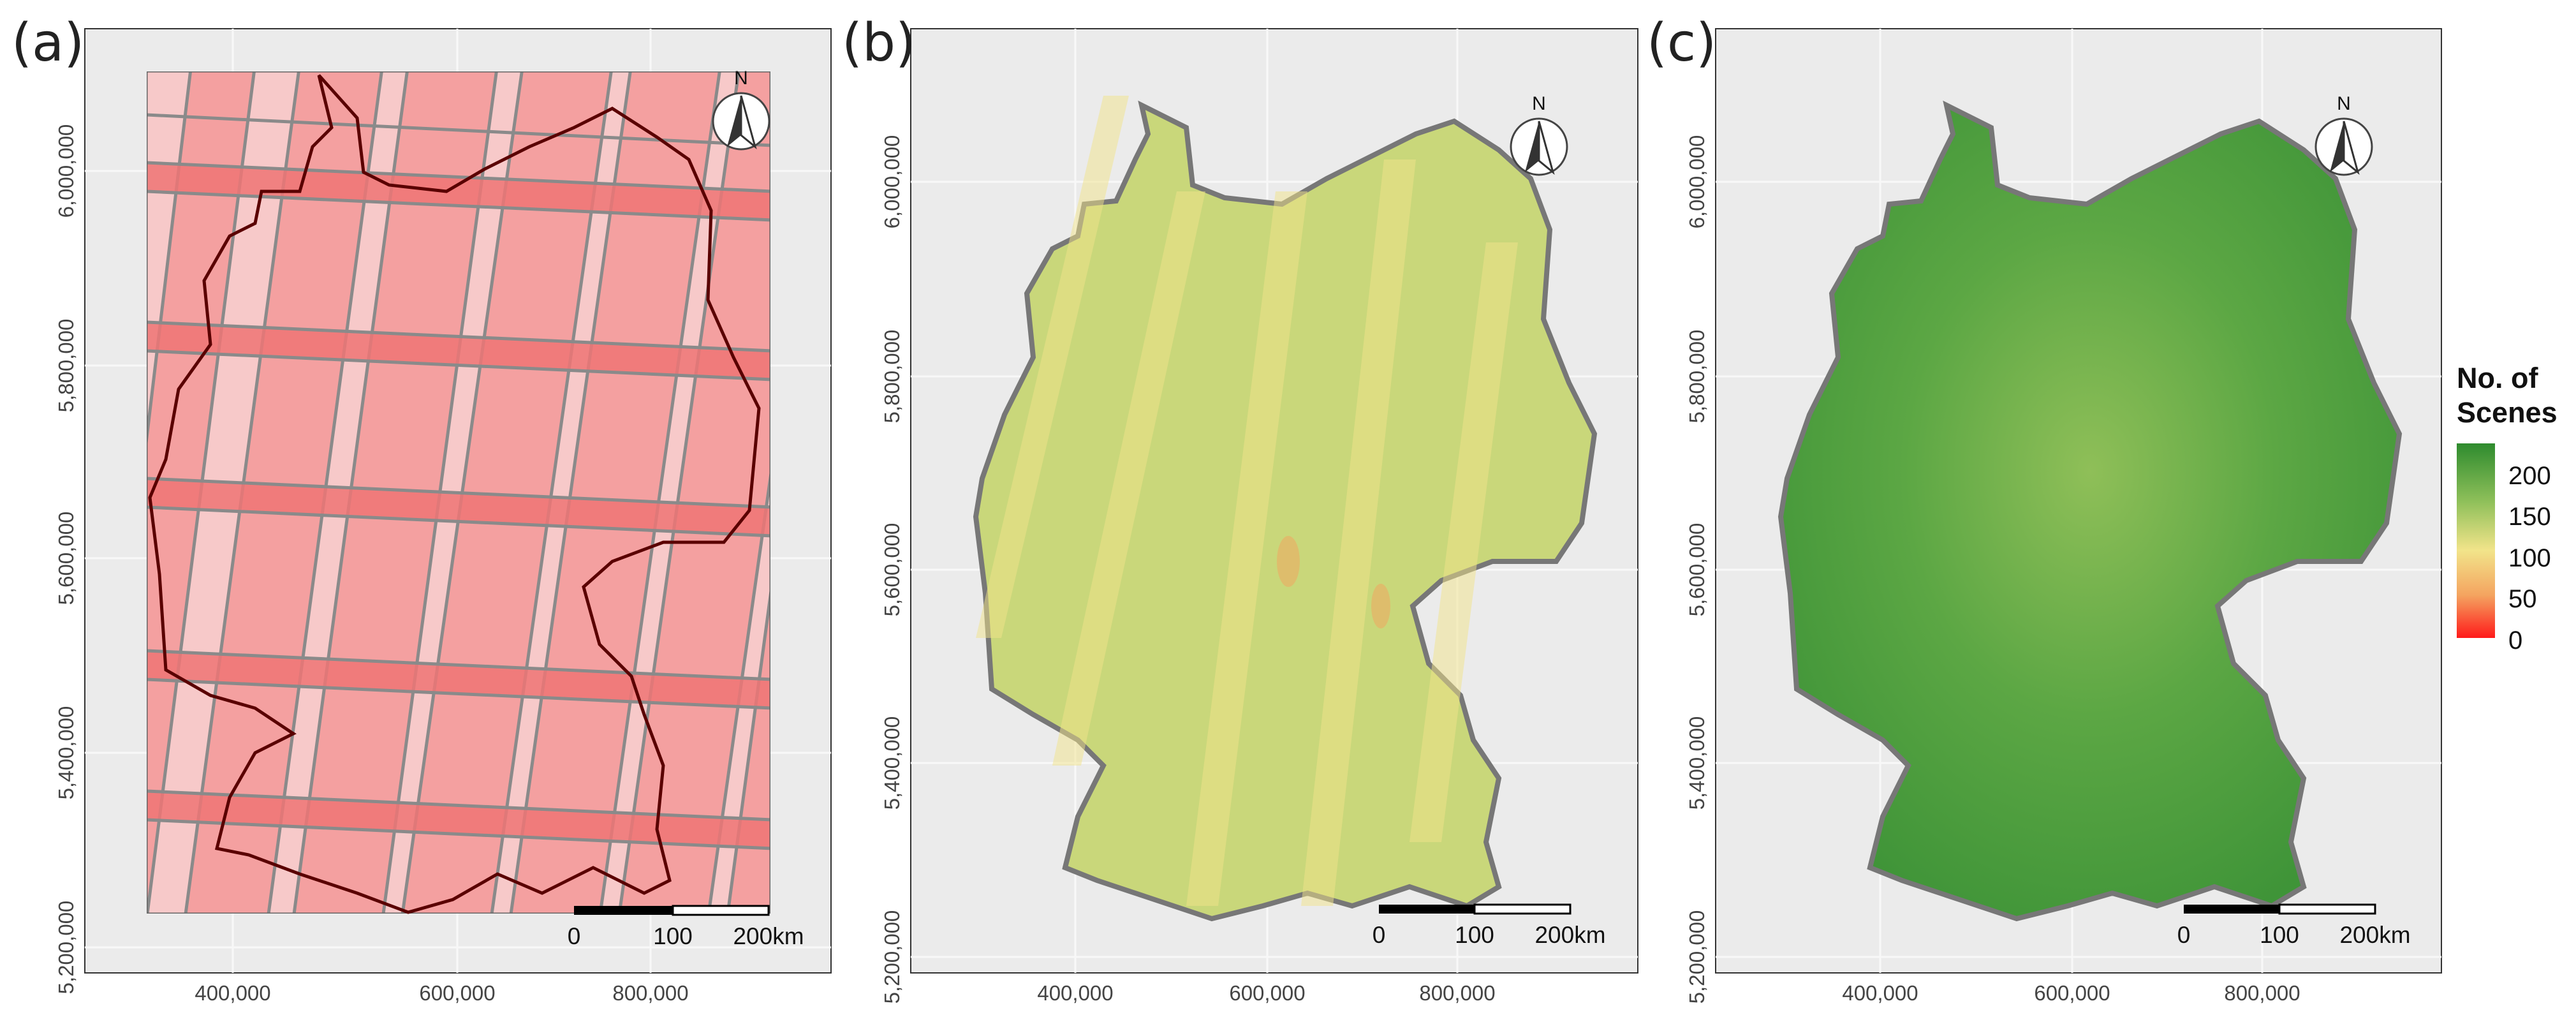  I want to click on panel-label-b: (b), so click(879, 43).